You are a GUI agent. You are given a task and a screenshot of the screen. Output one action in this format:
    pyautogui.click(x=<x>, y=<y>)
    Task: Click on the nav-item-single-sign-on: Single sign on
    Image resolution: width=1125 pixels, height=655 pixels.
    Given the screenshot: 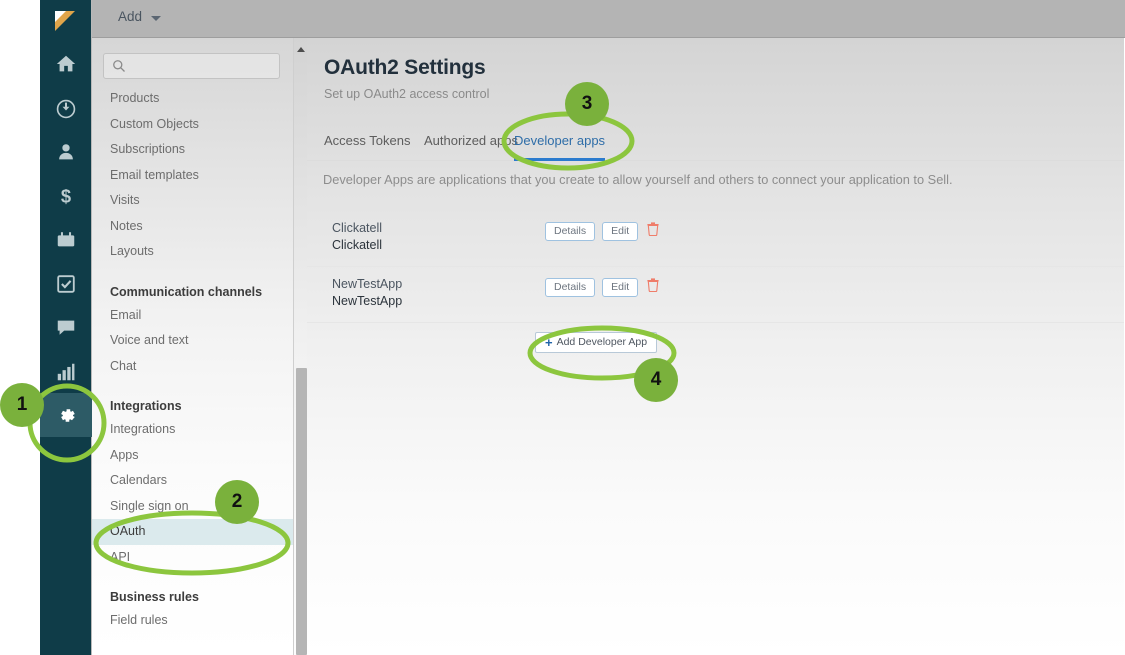 What is the action you would take?
    pyautogui.click(x=149, y=505)
    